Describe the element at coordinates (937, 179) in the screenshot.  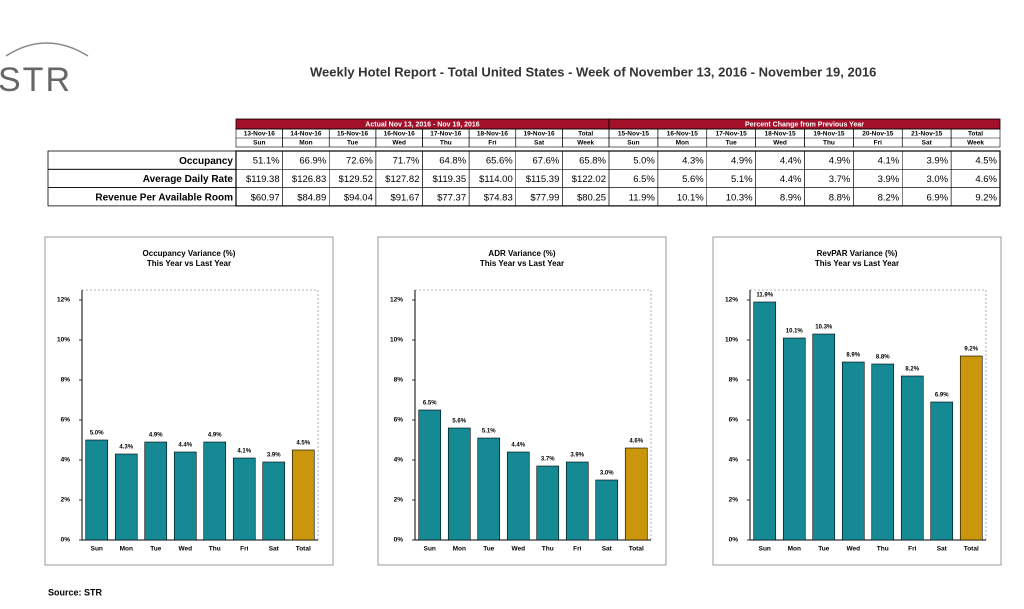
I see `cell-value: 3.0%` at that location.